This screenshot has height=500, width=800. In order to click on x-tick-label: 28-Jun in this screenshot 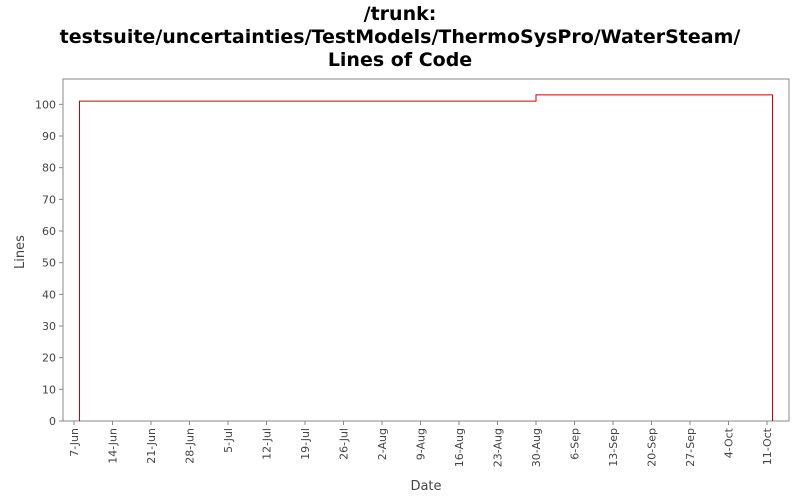, I will do `click(190, 446)`.